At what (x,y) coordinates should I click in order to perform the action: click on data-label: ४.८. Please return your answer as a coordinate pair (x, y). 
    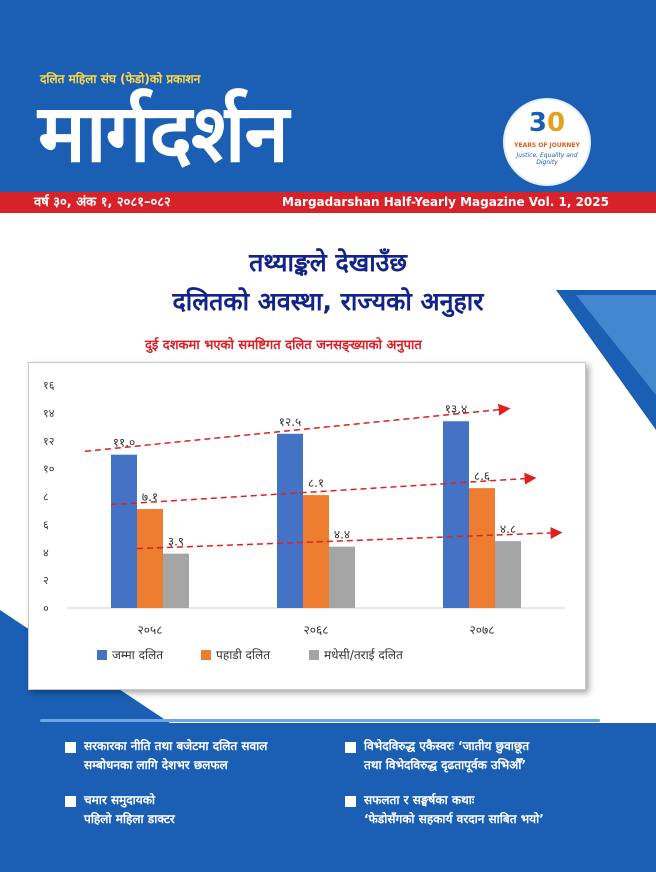
    Looking at the image, I should click on (508, 529).